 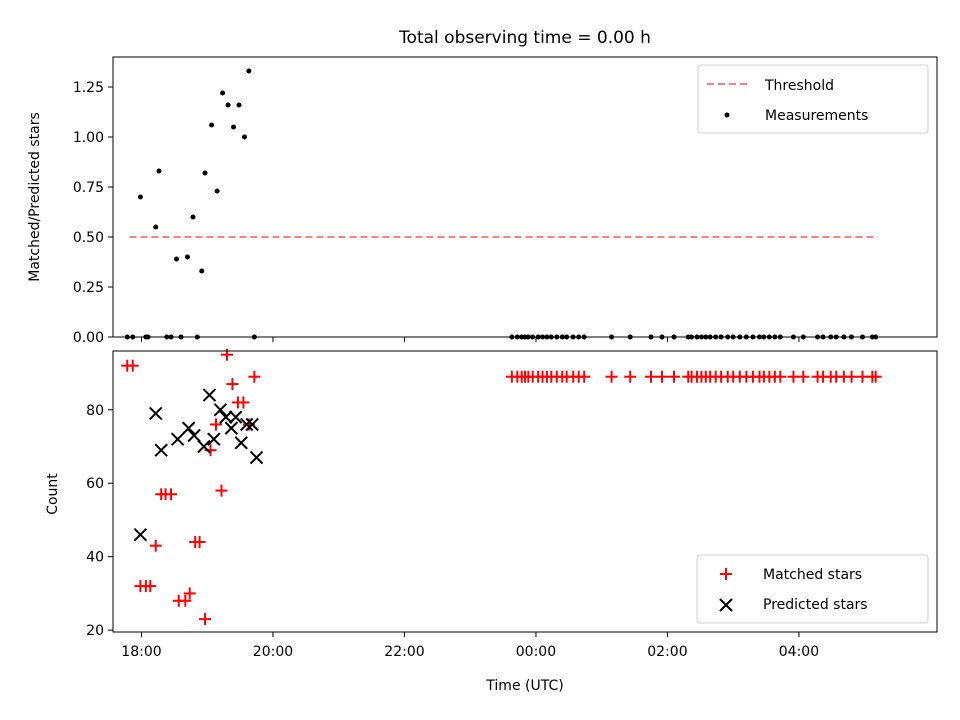 What do you see at coordinates (88, 288) in the screenshot?
I see `ratio-y-tick-label: 0.25` at bounding box center [88, 288].